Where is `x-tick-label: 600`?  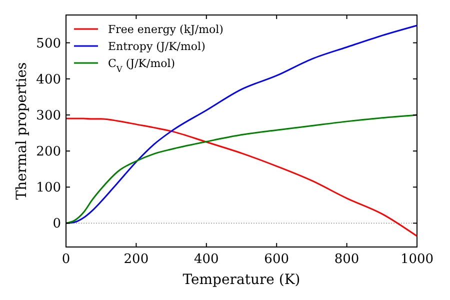
x-tick-label: 600 is located at coordinates (277, 259).